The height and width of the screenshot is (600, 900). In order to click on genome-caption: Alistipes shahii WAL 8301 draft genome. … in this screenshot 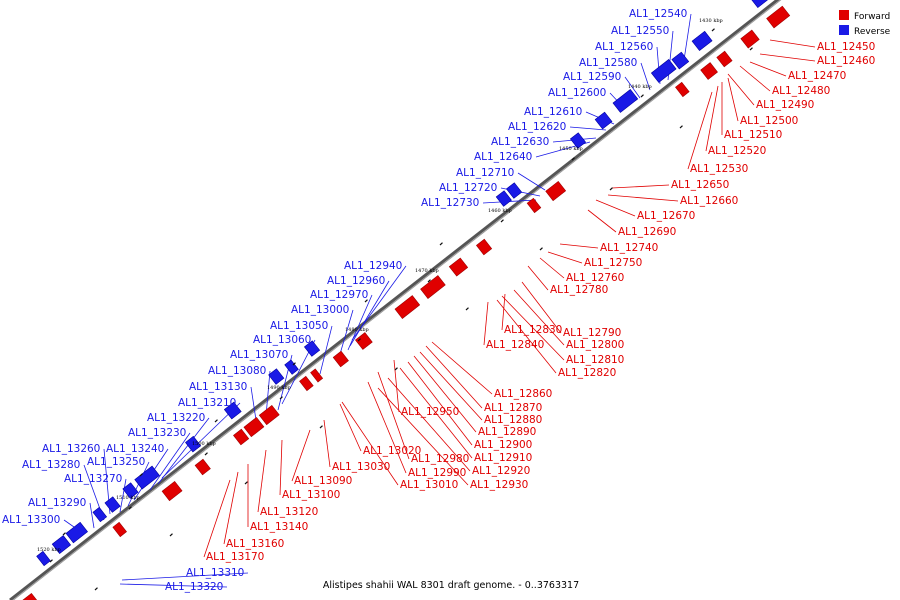, I will do `click(451, 585)`.